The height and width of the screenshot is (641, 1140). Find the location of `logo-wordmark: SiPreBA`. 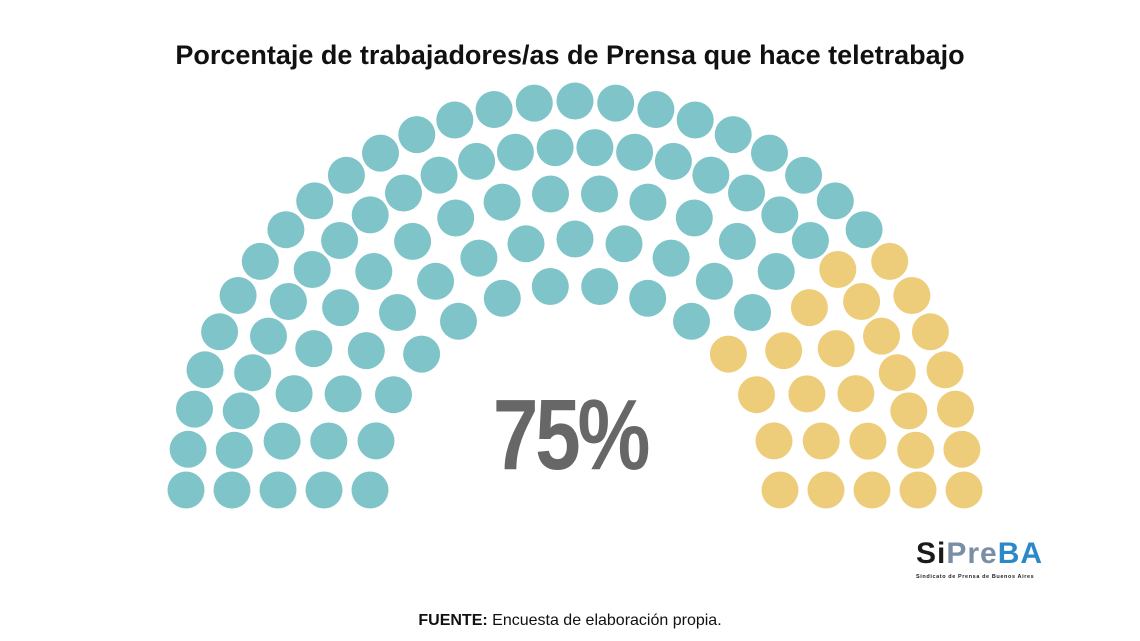

logo-wordmark: SiPreBA is located at coordinates (980, 553).